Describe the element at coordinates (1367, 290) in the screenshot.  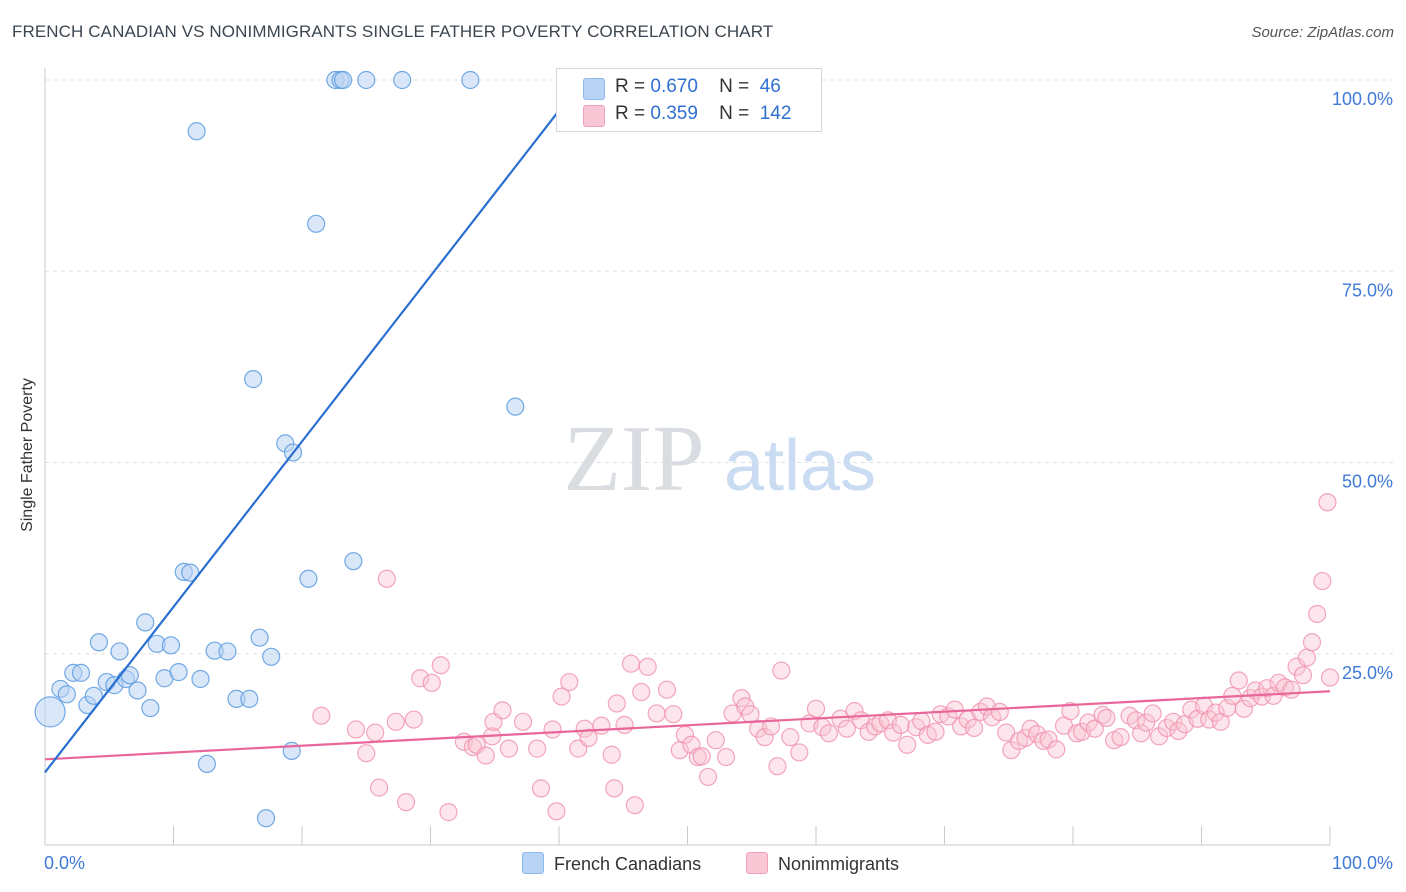
I see `y-tick-label: 75.0%` at that location.